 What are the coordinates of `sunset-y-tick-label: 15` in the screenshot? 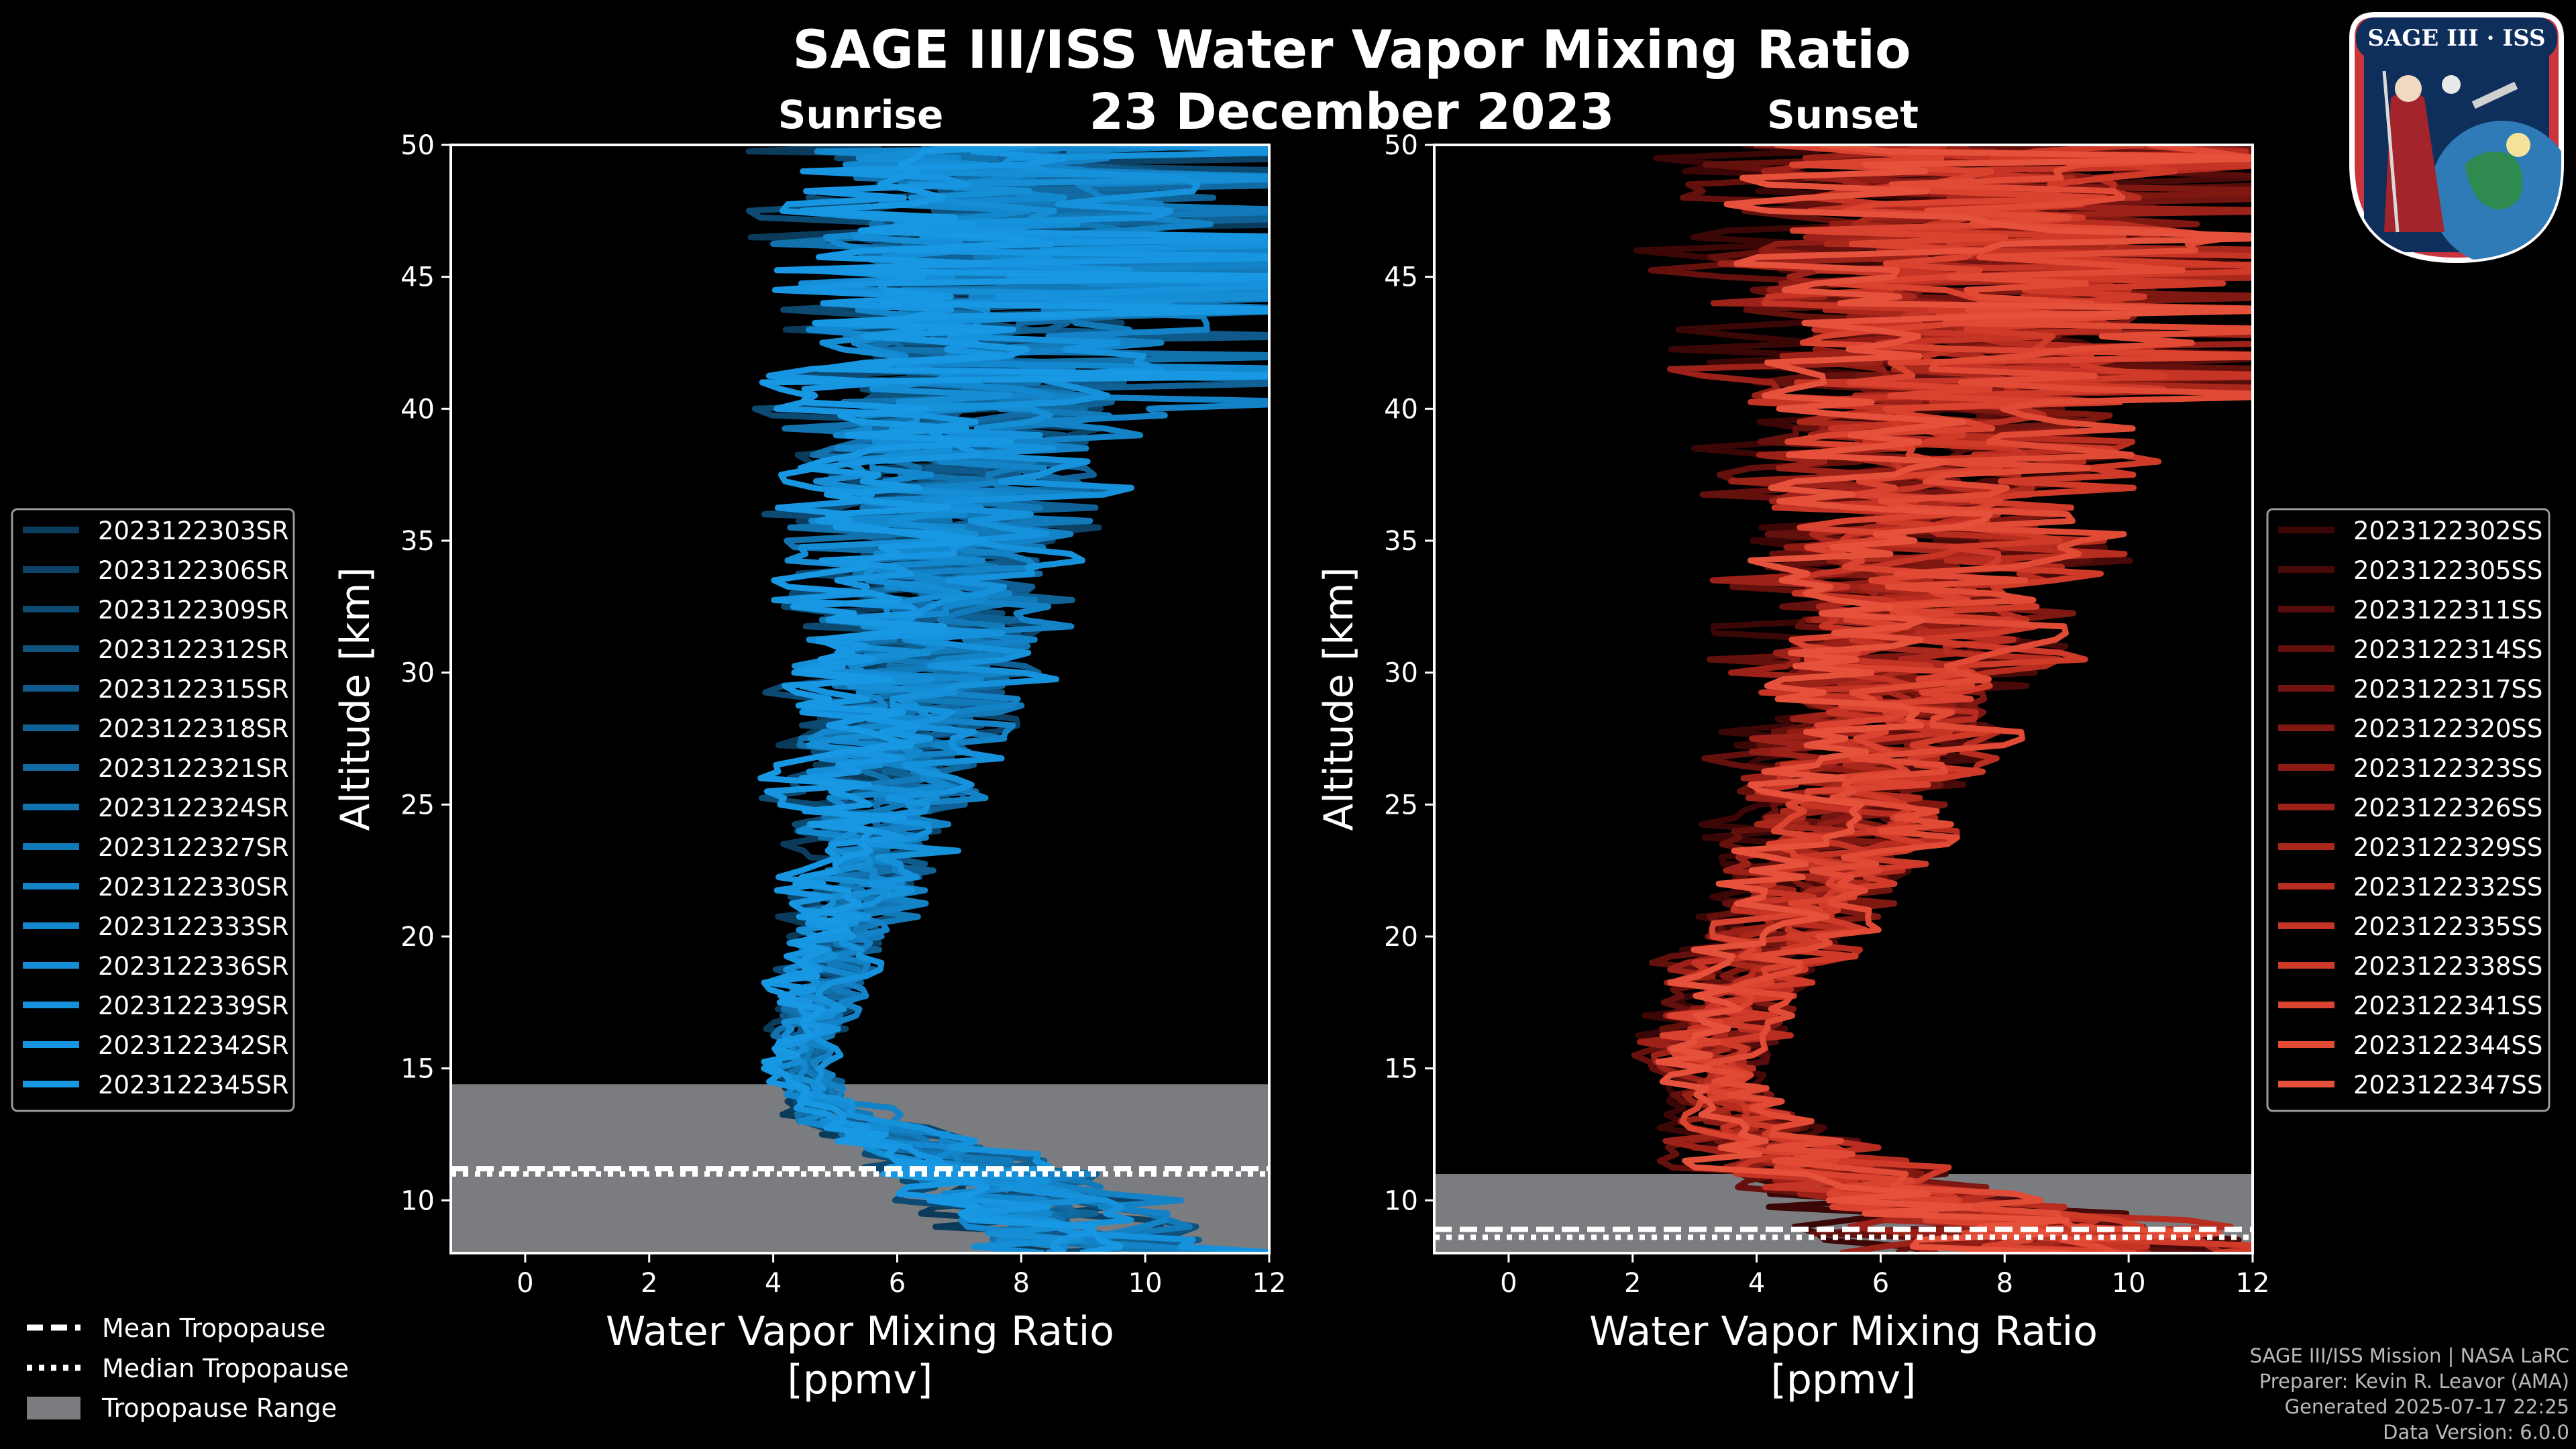 It's located at (1401, 1069).